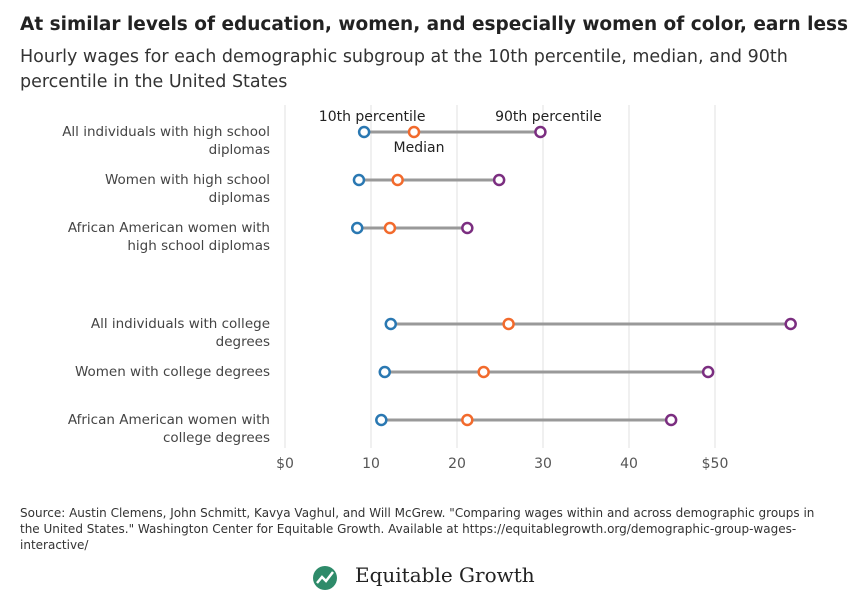 This screenshot has height=600, width=850. Describe the element at coordinates (180, 333) in the screenshot. I see `category-label: All individuals with college degrees` at that location.